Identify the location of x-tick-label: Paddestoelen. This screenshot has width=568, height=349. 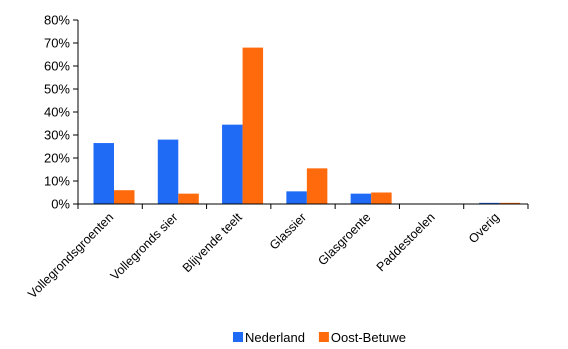
(406, 242).